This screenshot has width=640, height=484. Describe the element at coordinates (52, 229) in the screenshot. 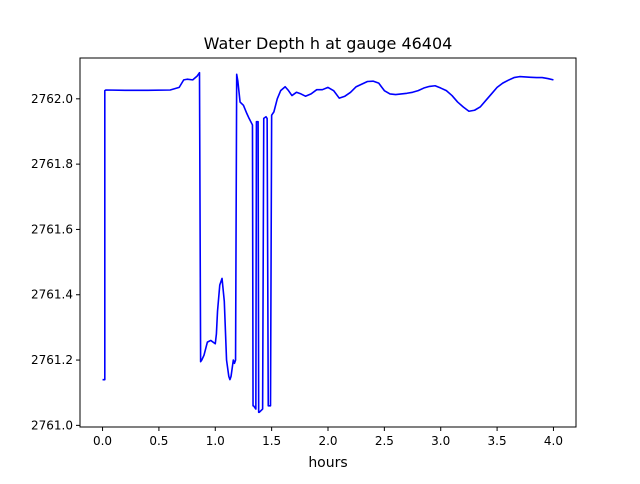

I see `y-tick-label: 2761.6` at that location.